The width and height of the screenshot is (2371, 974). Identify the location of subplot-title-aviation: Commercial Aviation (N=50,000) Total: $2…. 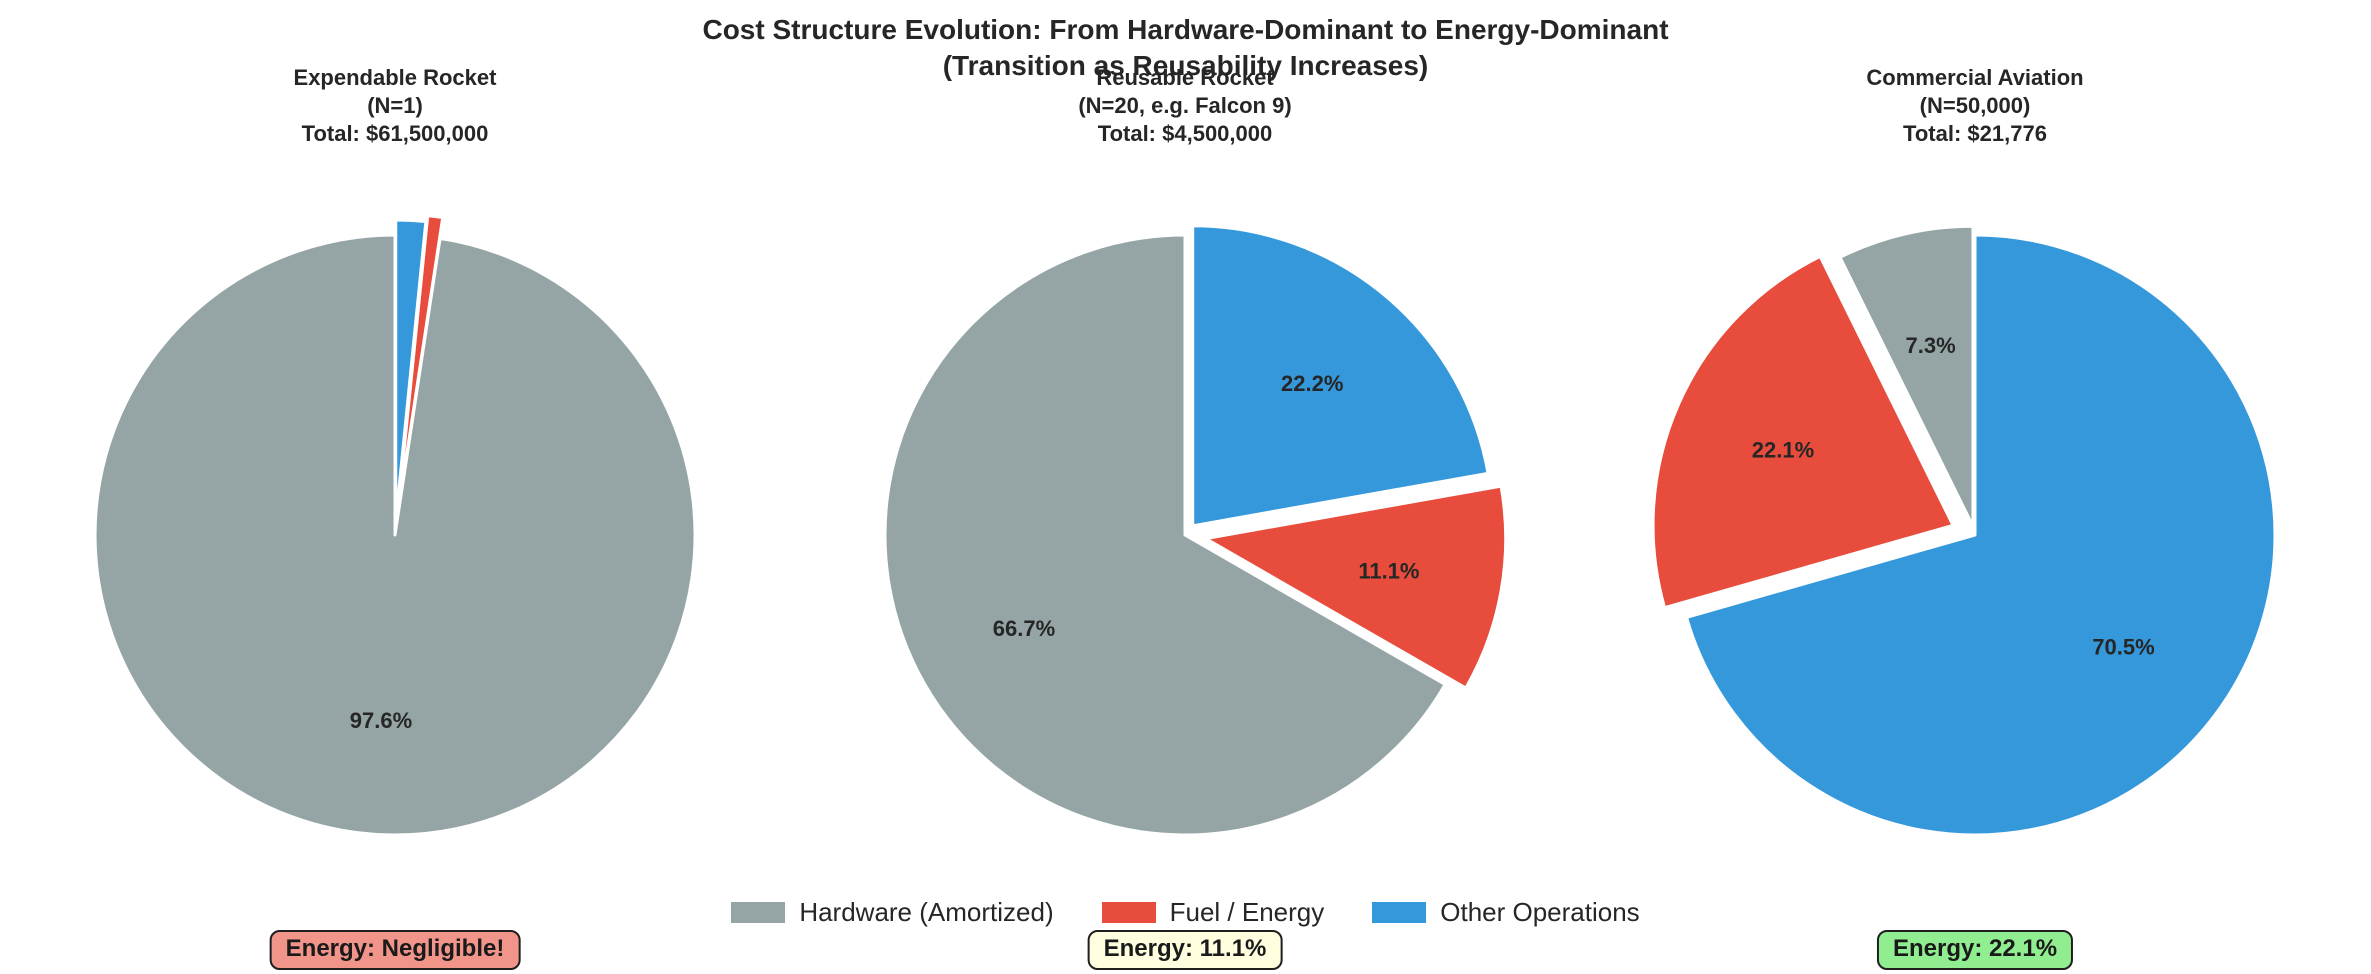
(1975, 106).